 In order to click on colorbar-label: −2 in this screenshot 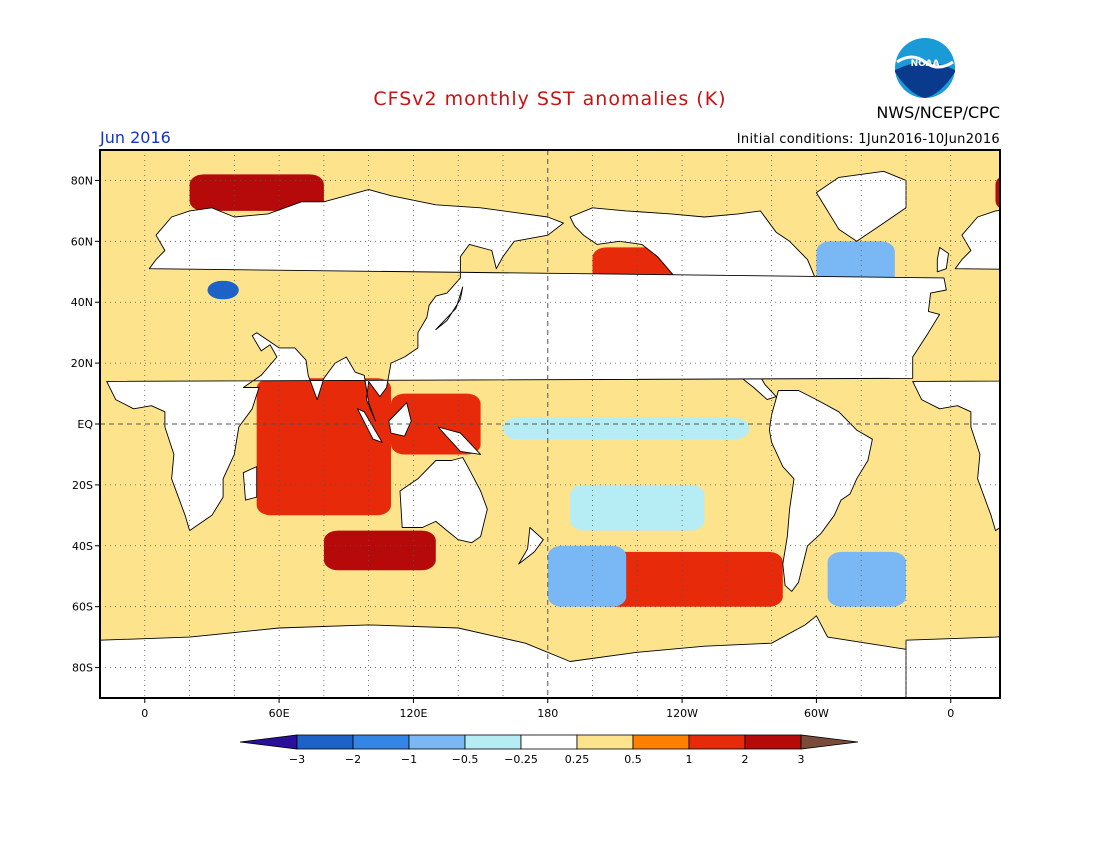, I will do `click(353, 759)`.